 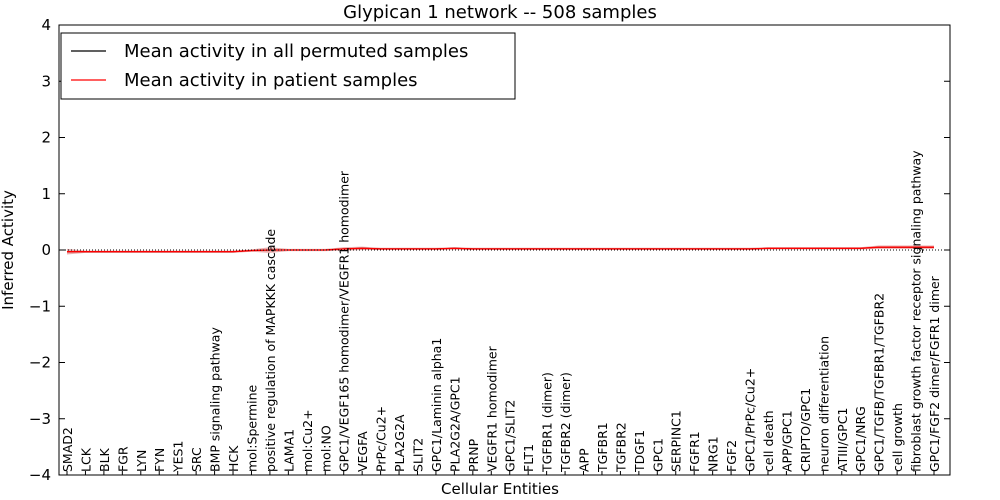 What do you see at coordinates (500, 249) in the screenshot?
I see `series-line-patient` at bounding box center [500, 249].